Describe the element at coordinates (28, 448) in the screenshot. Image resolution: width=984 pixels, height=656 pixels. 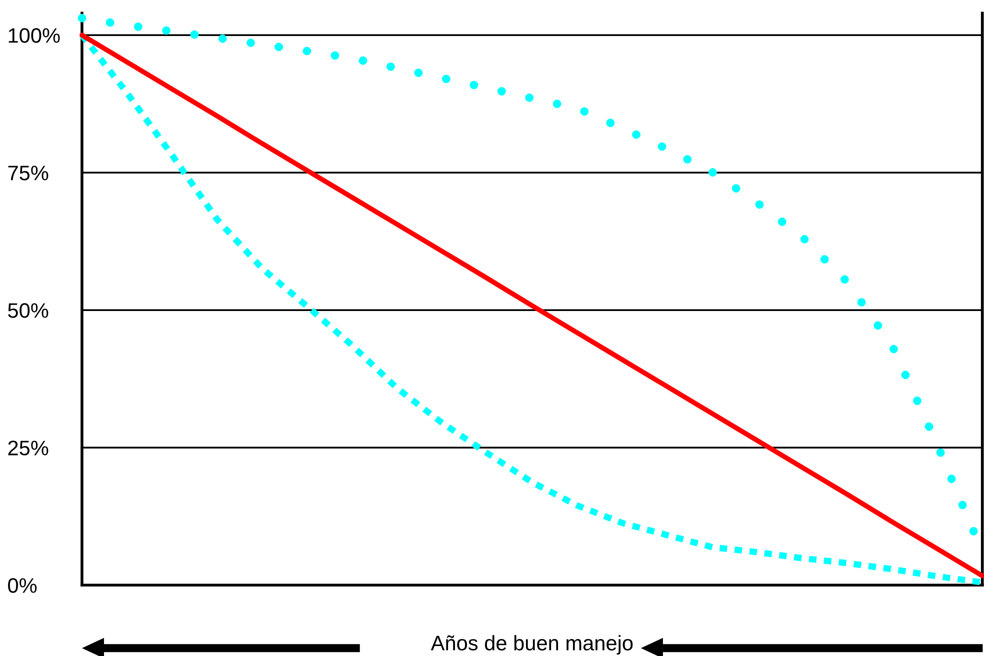
I see `y-tick-label: 25%` at that location.